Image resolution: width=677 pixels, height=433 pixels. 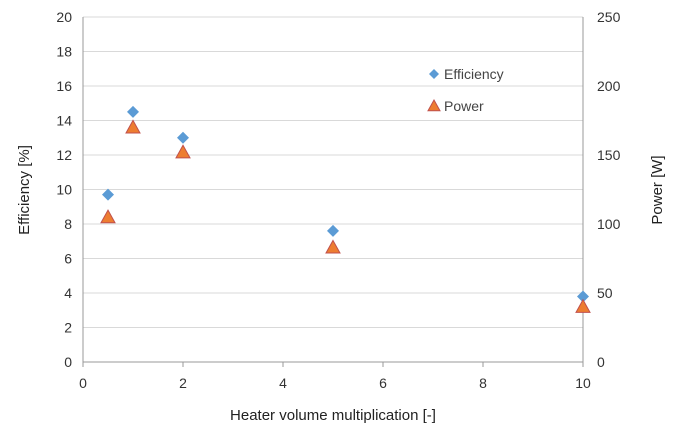 I want to click on legend-power-label: Power, so click(x=464, y=106).